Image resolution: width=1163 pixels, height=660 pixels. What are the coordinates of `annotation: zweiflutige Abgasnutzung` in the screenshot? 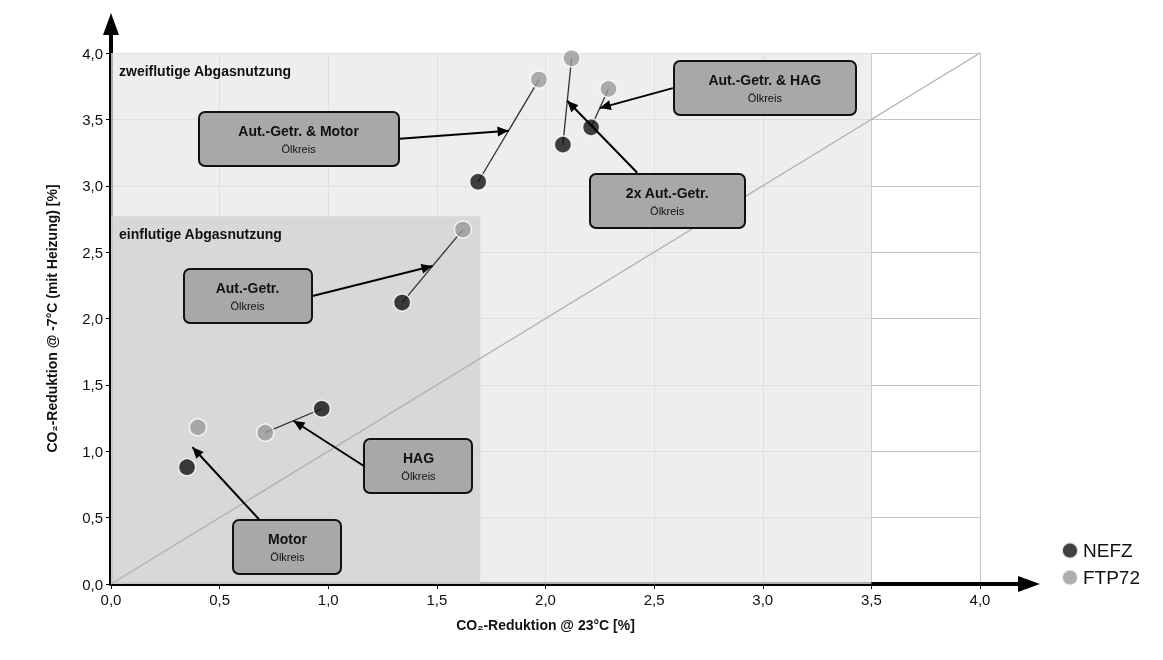 It's located at (205, 71).